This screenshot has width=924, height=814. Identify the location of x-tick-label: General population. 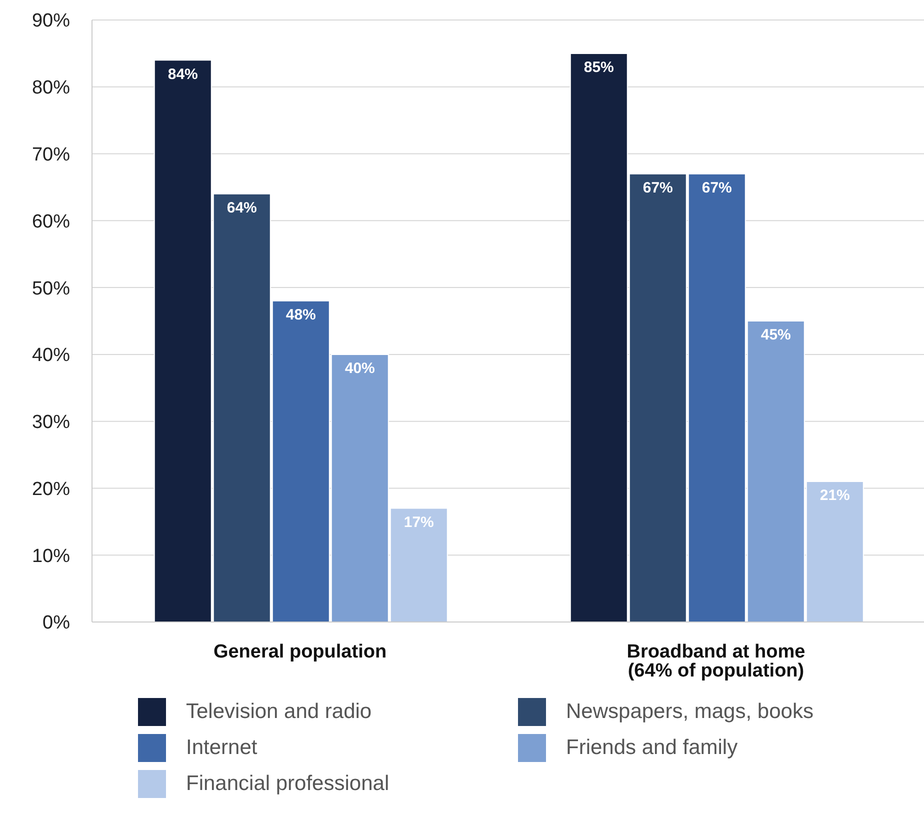
(300, 651).